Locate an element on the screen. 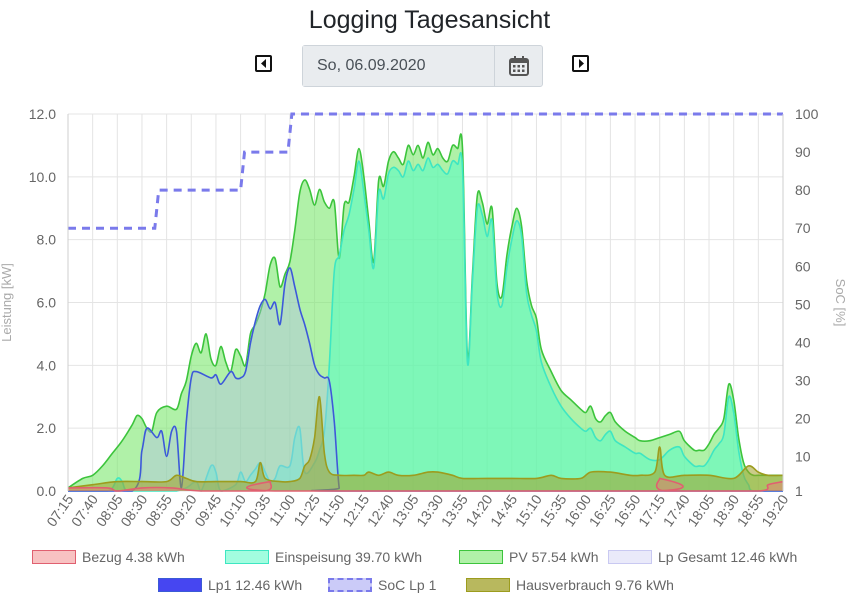  y-tick-label: 8.0 is located at coordinates (47, 240).